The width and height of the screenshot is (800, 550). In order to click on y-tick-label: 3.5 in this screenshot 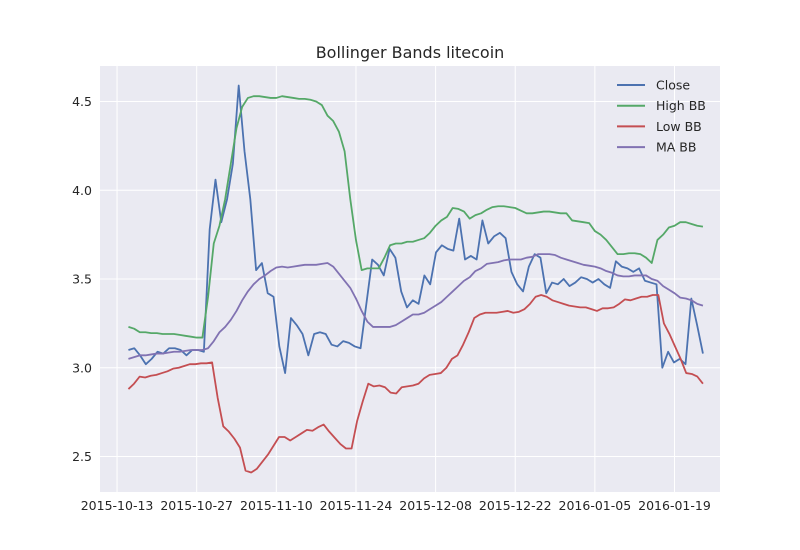, I will do `click(82, 279)`.